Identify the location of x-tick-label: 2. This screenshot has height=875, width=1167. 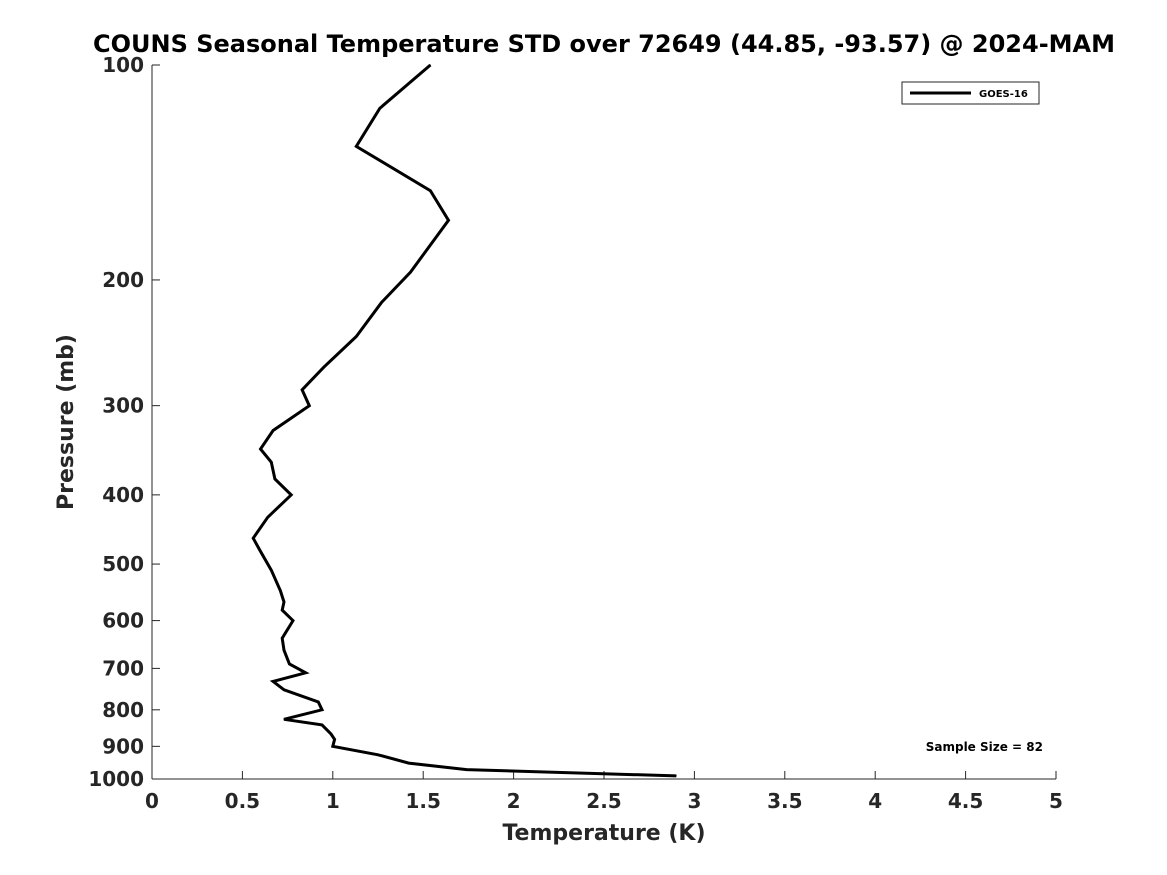
(514, 801).